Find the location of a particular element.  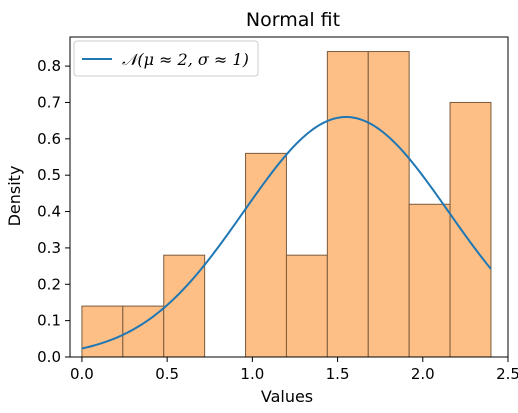

x-tick-label: 0.5 is located at coordinates (167, 374).